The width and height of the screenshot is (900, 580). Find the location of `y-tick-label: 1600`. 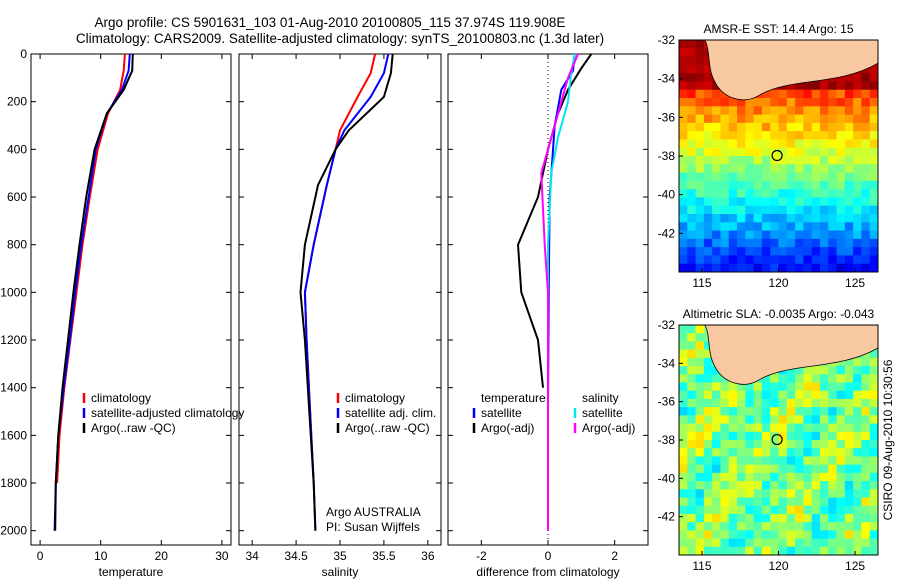

y-tick-label: 1600 is located at coordinates (13, 435).